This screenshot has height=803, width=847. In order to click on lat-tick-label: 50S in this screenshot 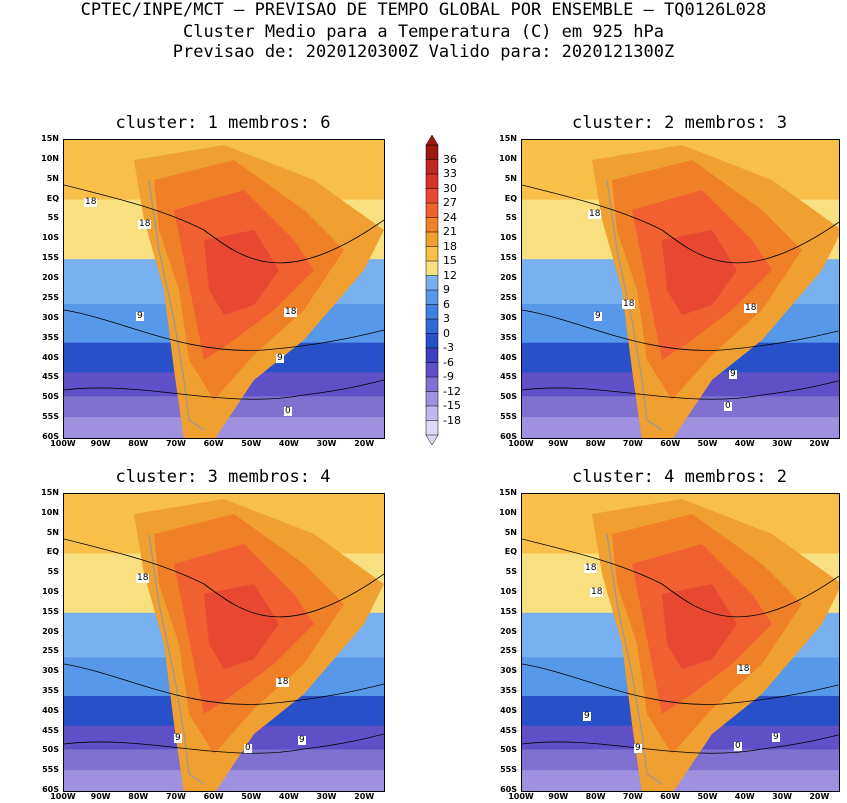, I will do `click(50, 397)`.